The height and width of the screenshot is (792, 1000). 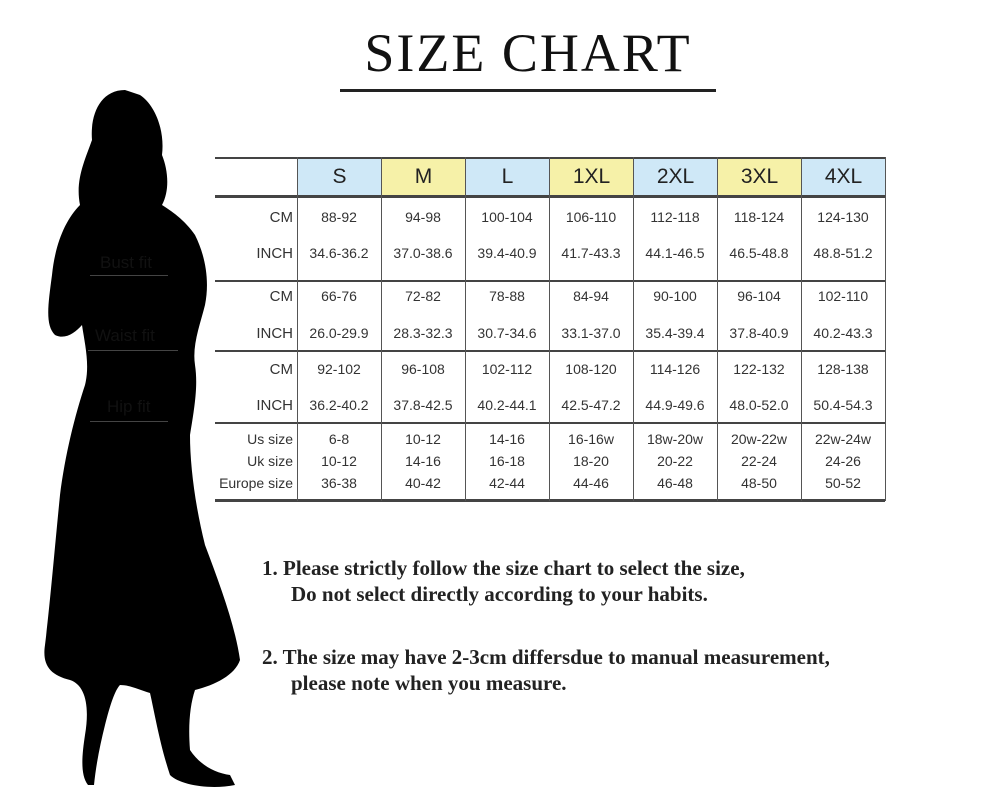 What do you see at coordinates (591, 253) in the screenshot?
I see `table-cell: 41.7-43.3` at bounding box center [591, 253].